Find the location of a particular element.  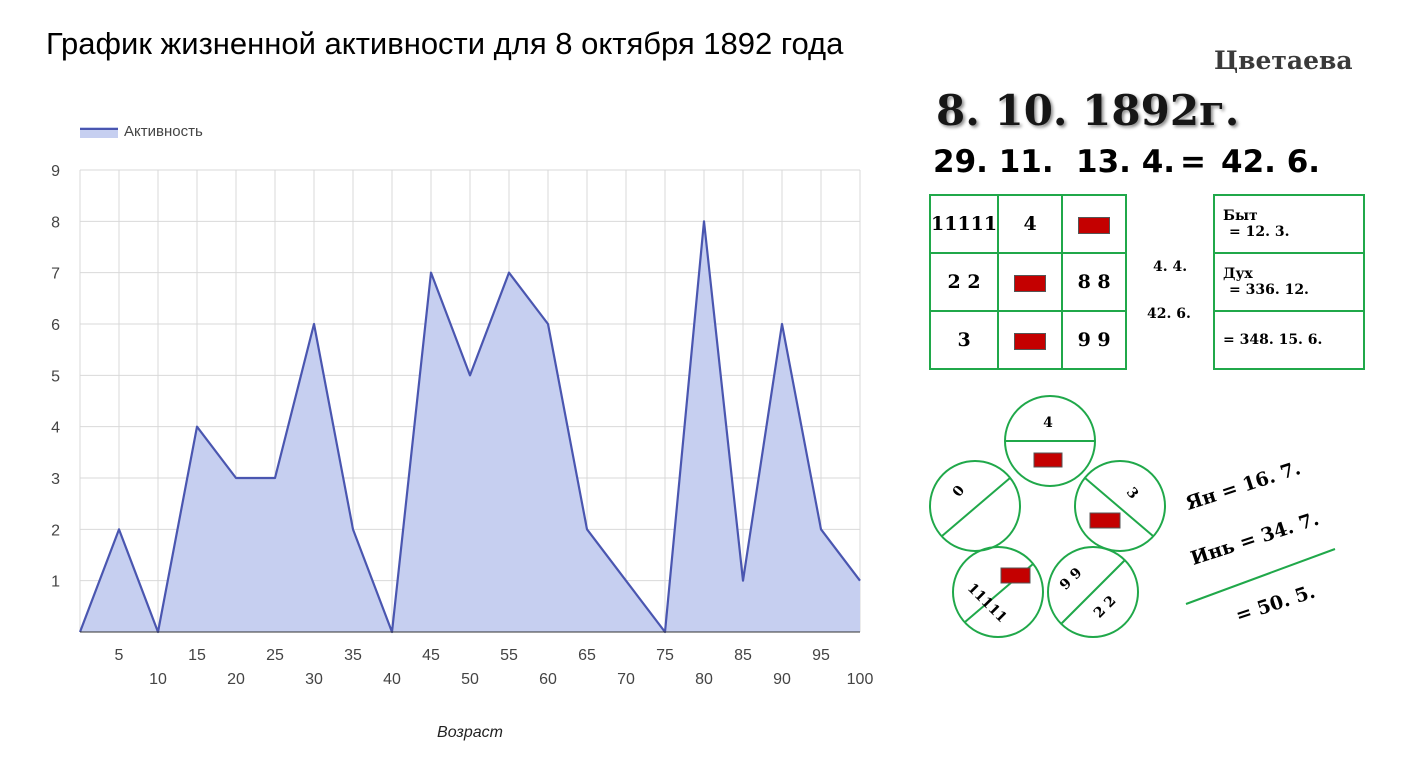

sphere-value: = 348. 15. 6. is located at coordinates (1273, 340).